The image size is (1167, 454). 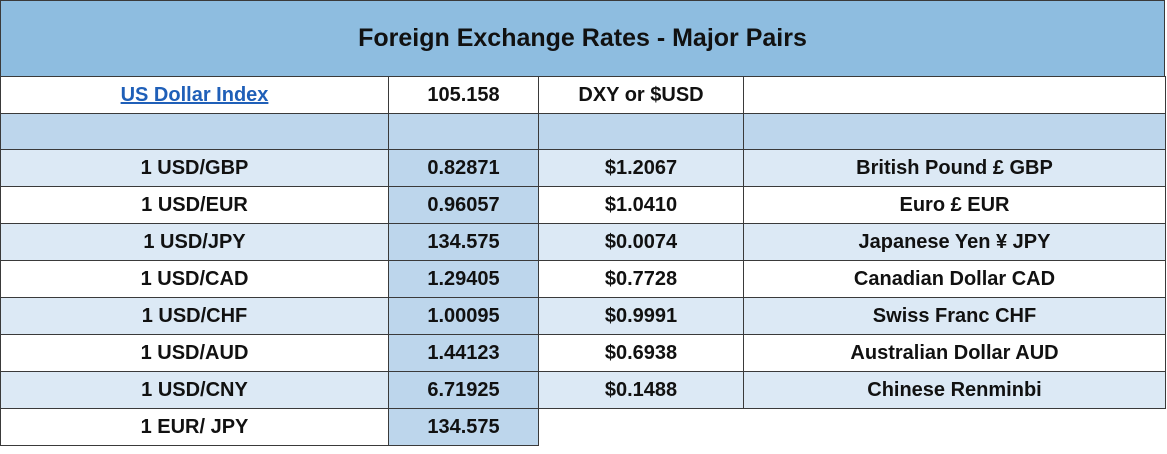 What do you see at coordinates (463, 390) in the screenshot?
I see `rate-cell: 6.71925` at bounding box center [463, 390].